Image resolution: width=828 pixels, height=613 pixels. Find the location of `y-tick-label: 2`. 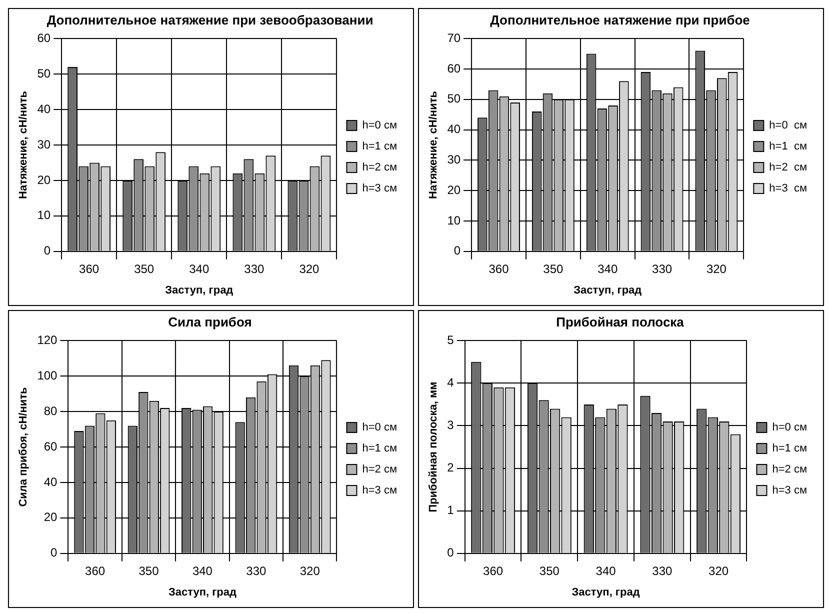

y-tick-label: 2 is located at coordinates (450, 467).